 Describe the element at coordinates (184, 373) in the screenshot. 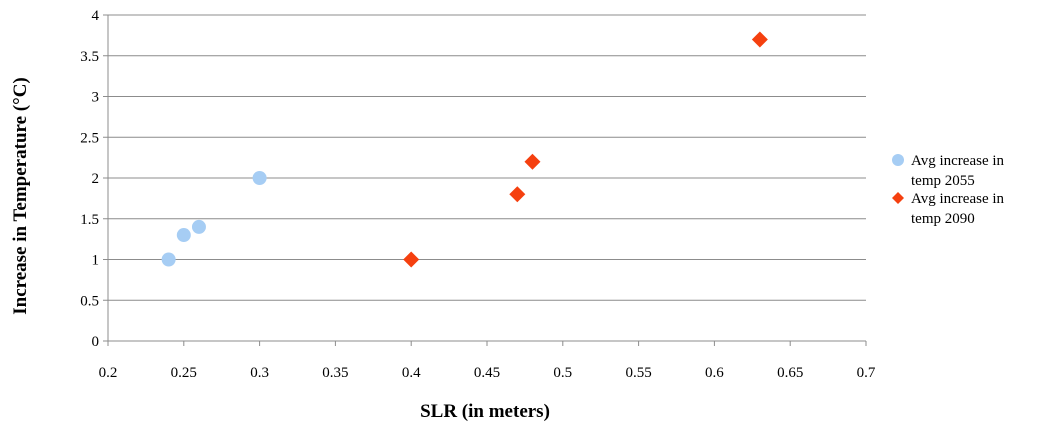

I see `x-tick-label: 0.25` at that location.